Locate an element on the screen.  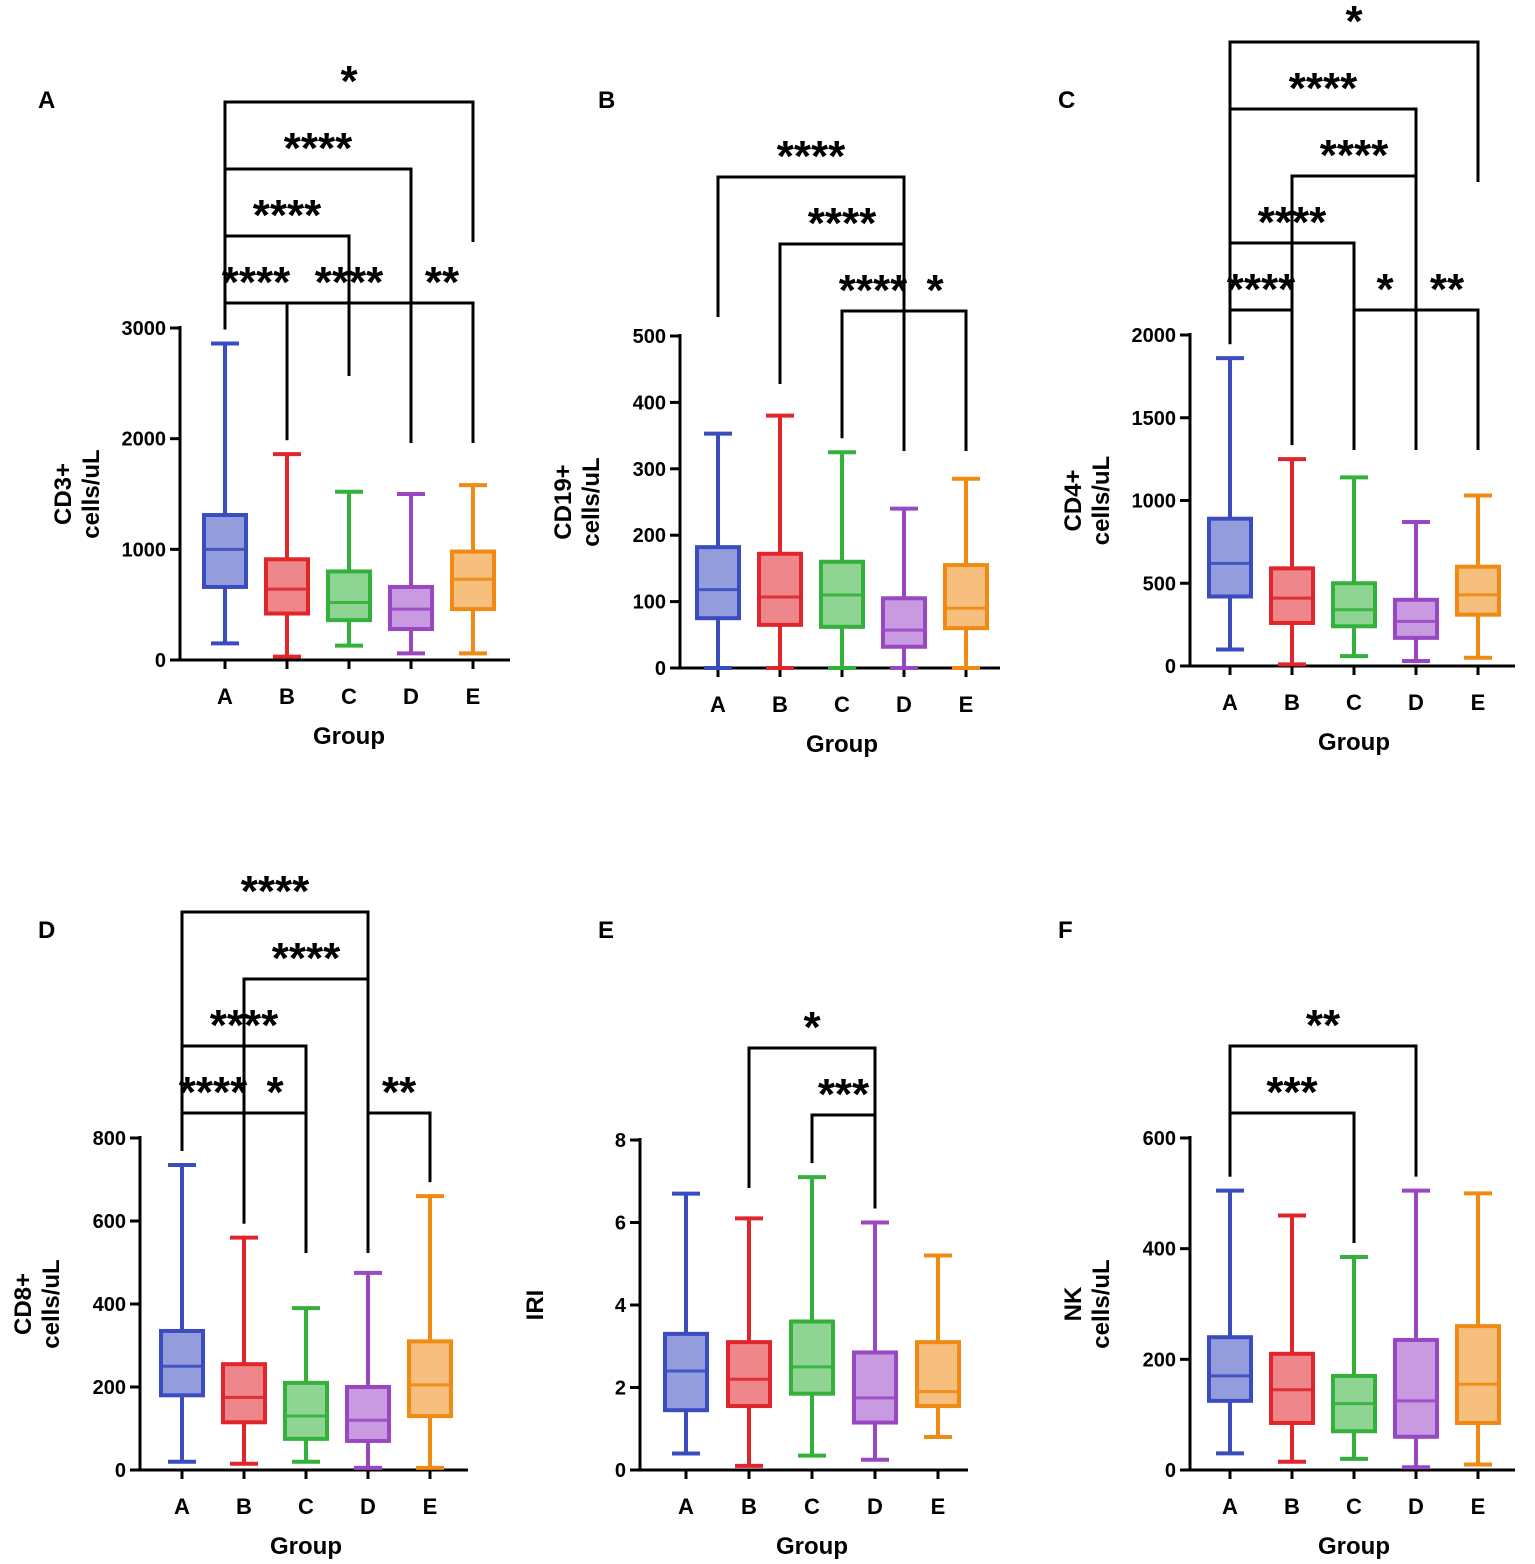
y-axis-label-line: IRI is located at coordinates (535, 1305).